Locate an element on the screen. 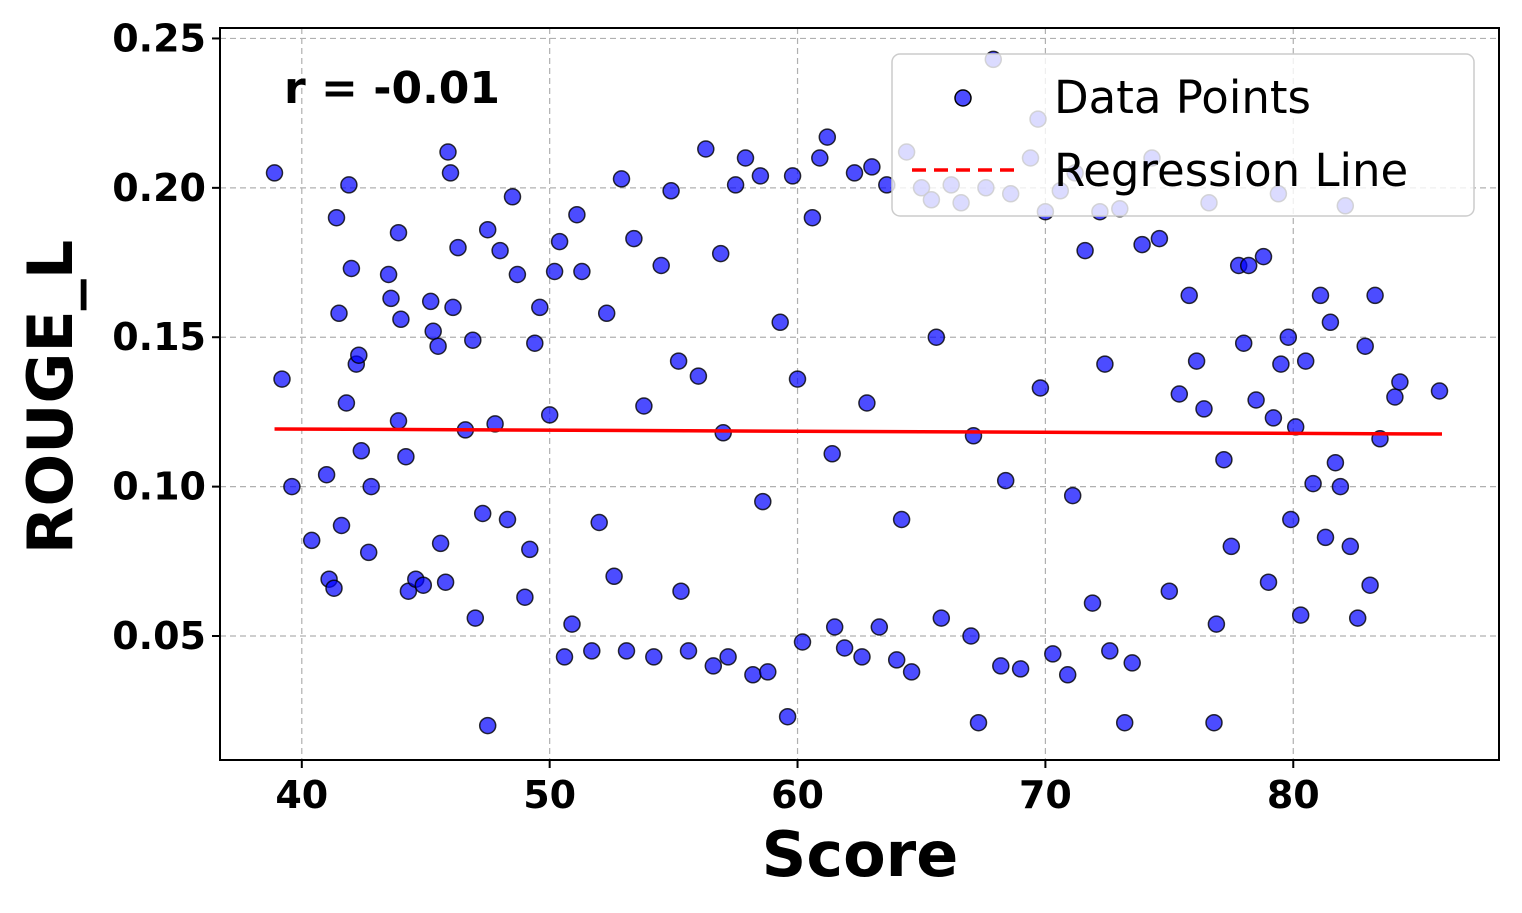 This screenshot has width=1522, height=913. x-tick-label: 50 is located at coordinates (549, 795).